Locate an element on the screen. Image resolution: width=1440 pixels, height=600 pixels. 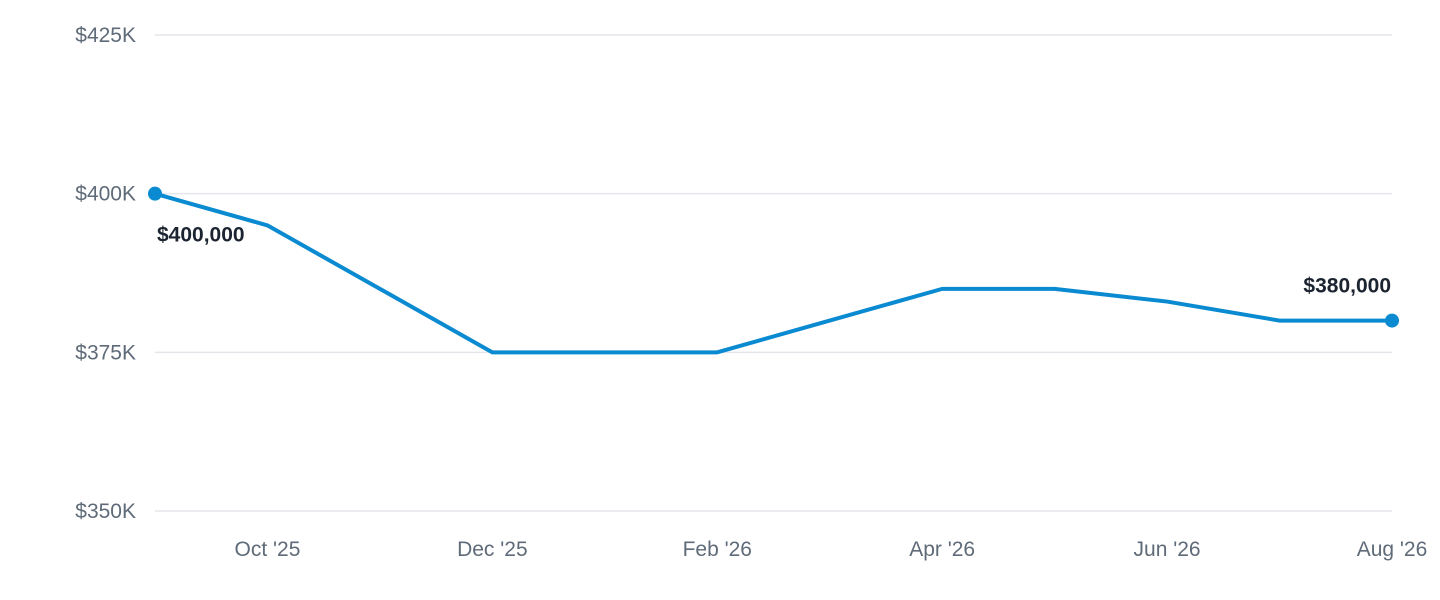
y-tick-label: $400K is located at coordinates (105, 194).